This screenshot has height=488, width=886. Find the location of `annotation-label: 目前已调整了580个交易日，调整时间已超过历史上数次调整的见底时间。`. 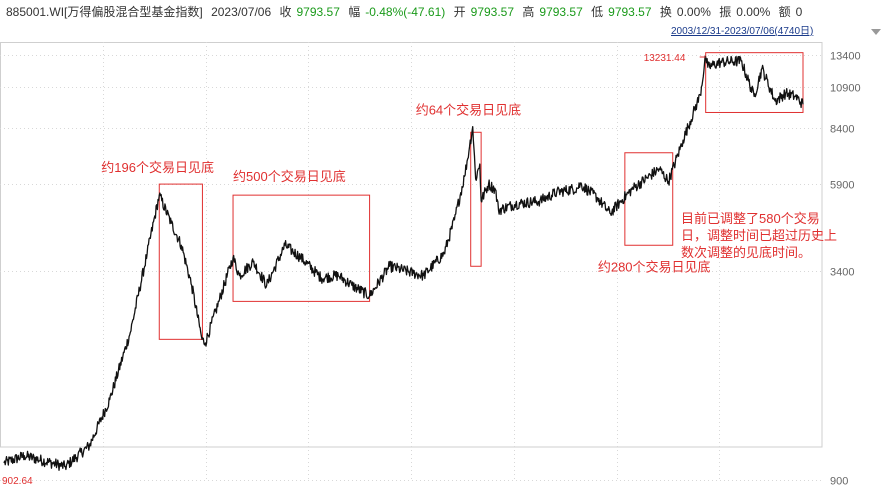

annotation-label: 目前已调整了580个交易日，调整时间已超过历史上数次调整的见底时间。 is located at coordinates (759, 235).